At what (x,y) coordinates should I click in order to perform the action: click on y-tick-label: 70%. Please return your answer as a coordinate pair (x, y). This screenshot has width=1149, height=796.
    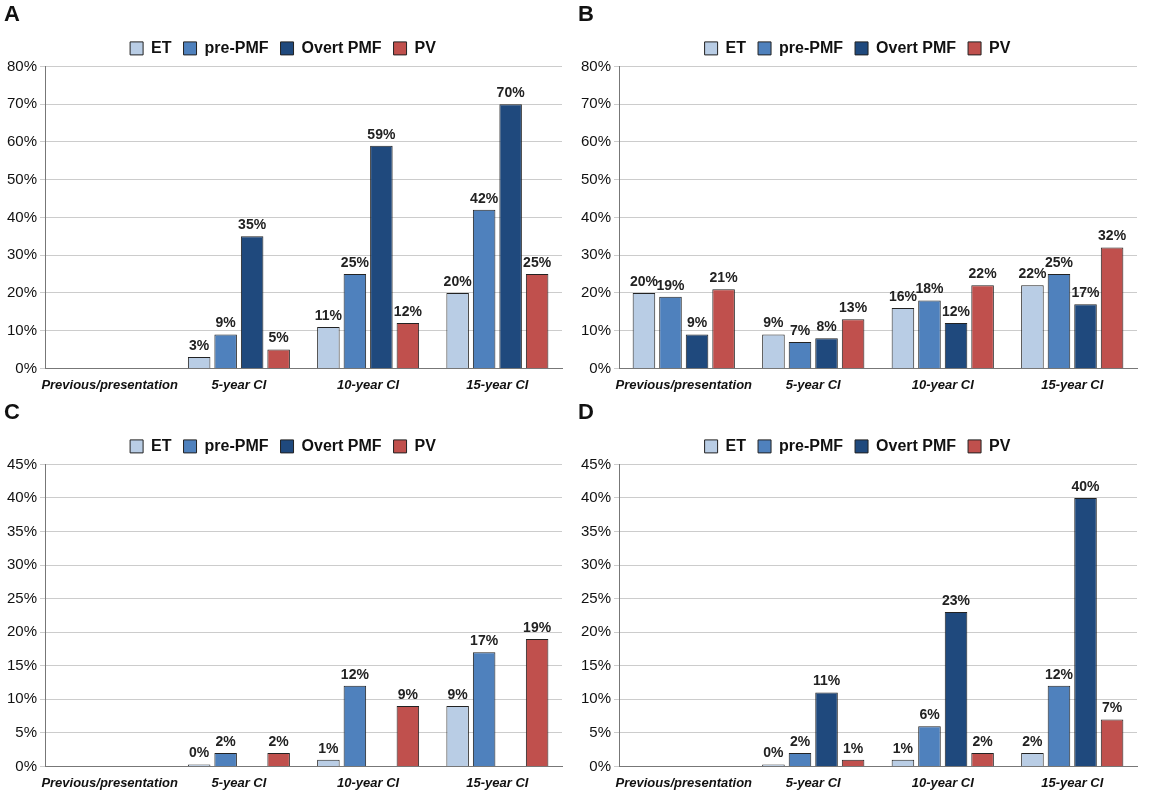
    Looking at the image, I should click on (22, 103).